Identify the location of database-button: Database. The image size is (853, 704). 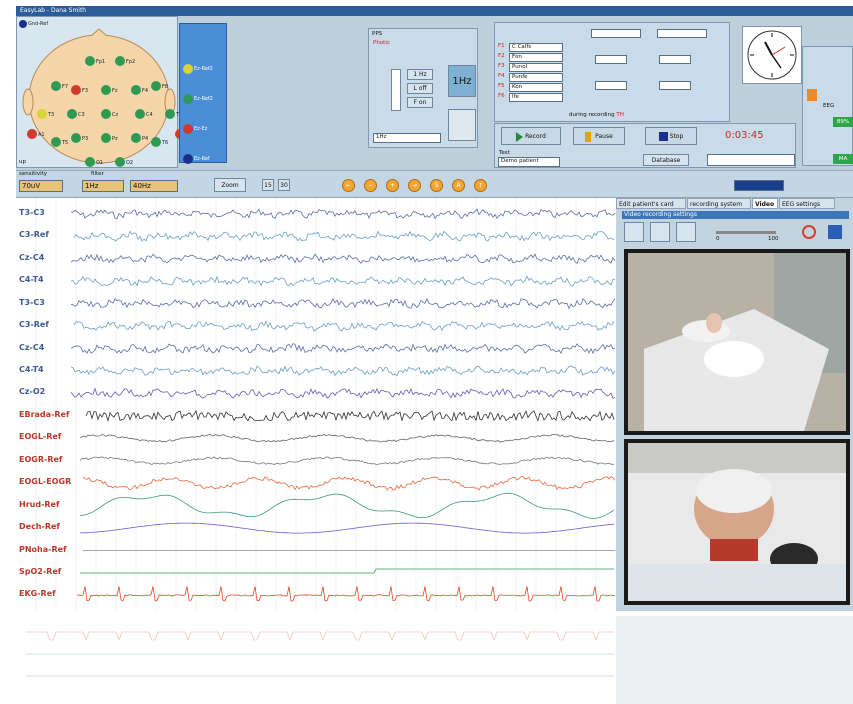
(666, 160).